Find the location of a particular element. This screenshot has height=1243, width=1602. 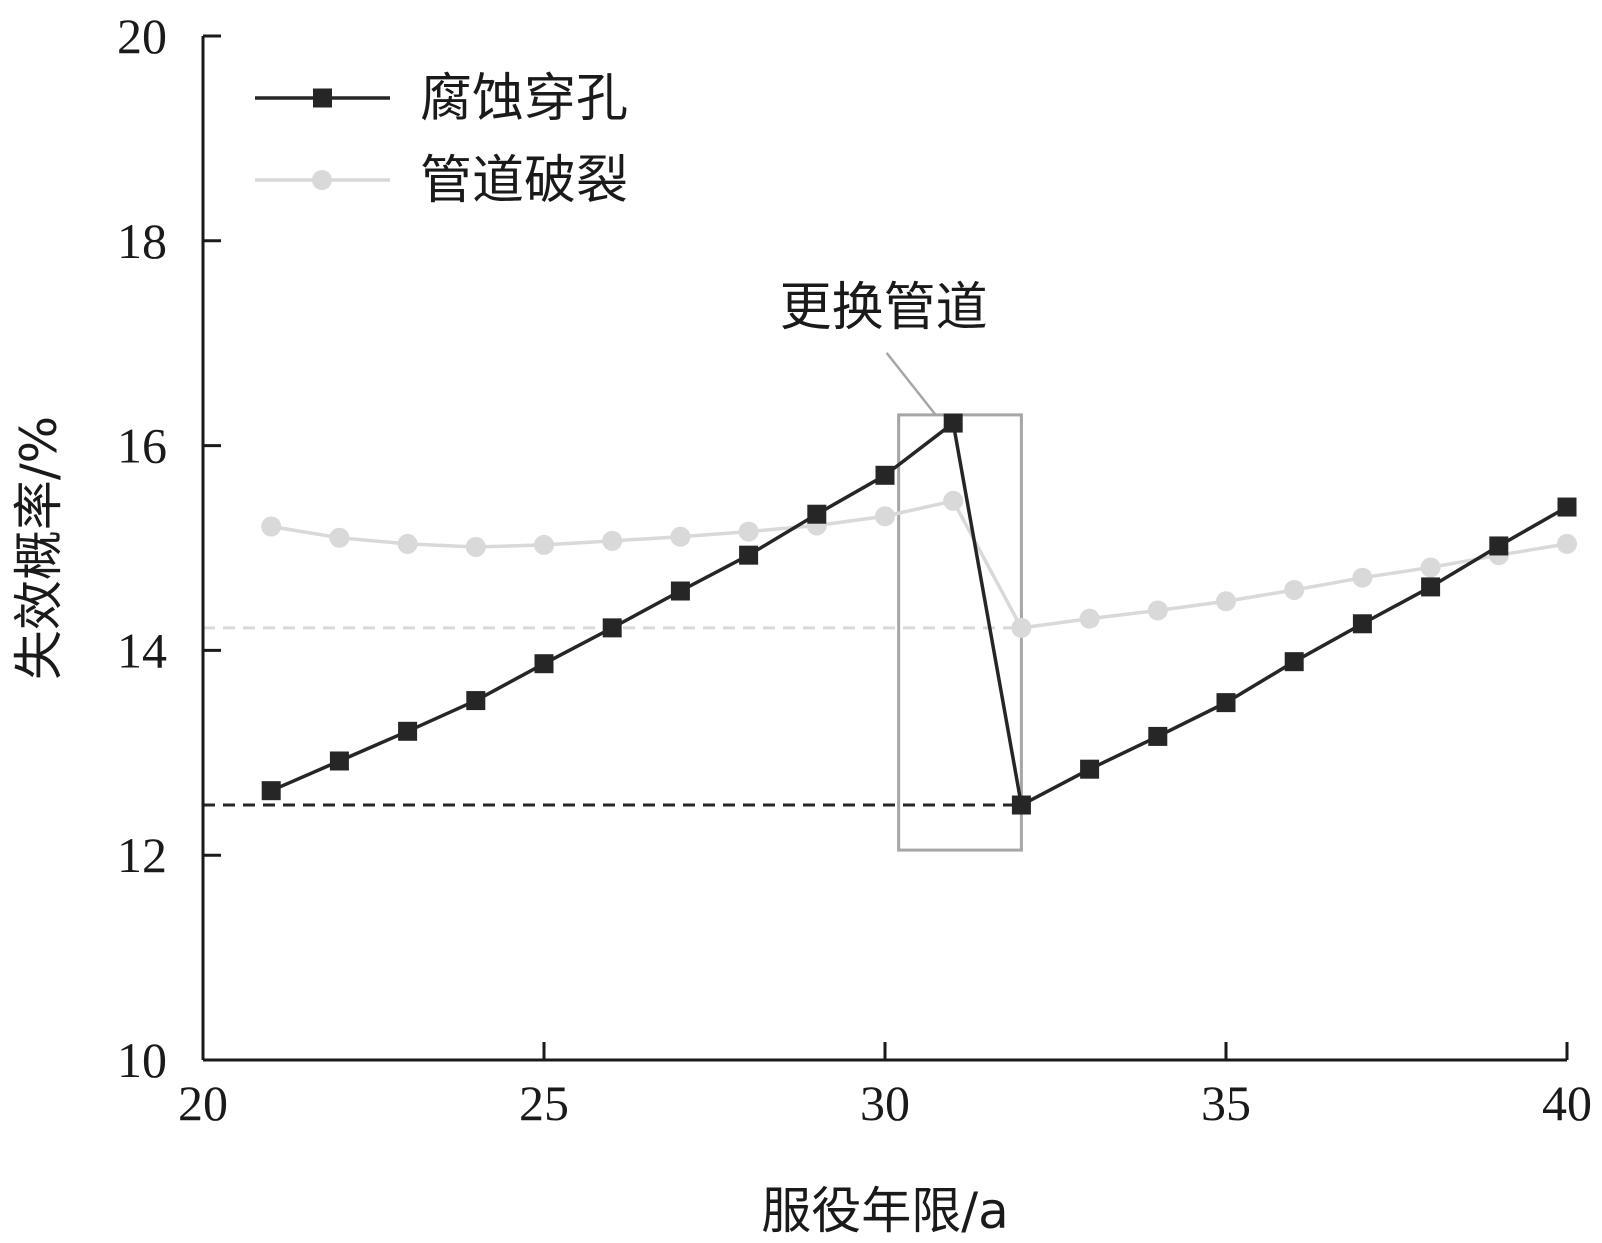

y-tick-label: 10 is located at coordinates (142, 1060).